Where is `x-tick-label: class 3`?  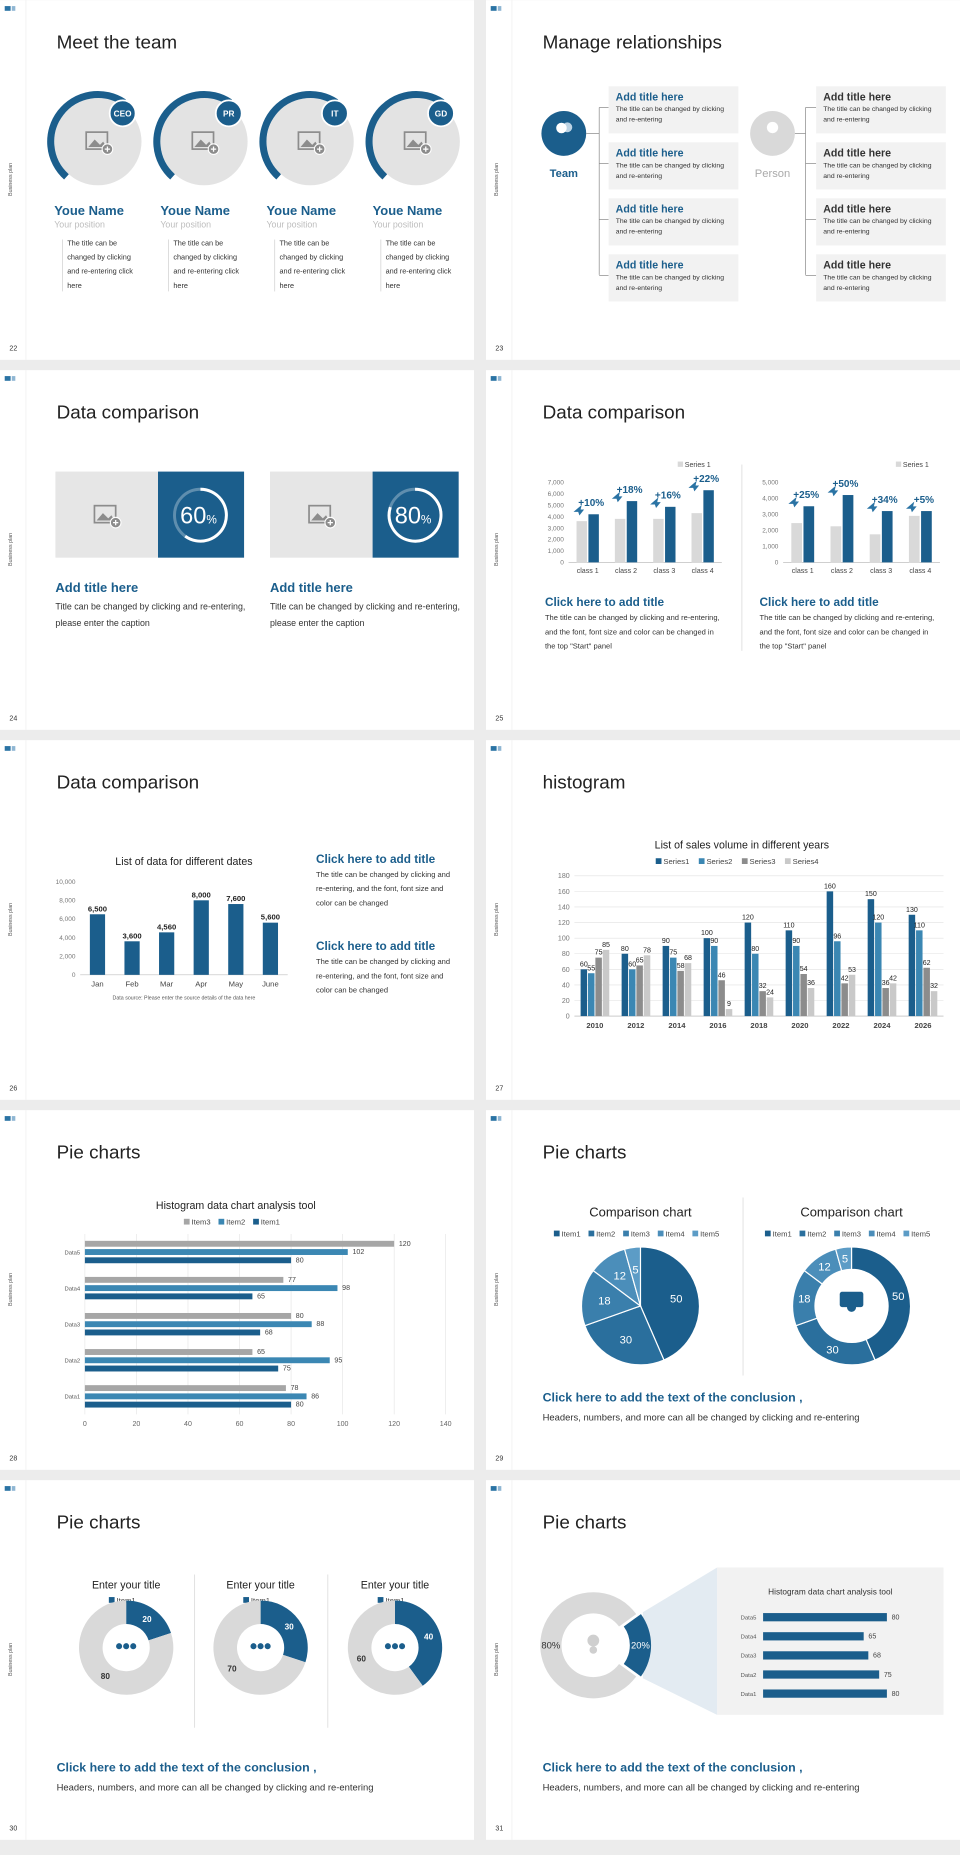 x-tick-label: class 3 is located at coordinates (664, 571).